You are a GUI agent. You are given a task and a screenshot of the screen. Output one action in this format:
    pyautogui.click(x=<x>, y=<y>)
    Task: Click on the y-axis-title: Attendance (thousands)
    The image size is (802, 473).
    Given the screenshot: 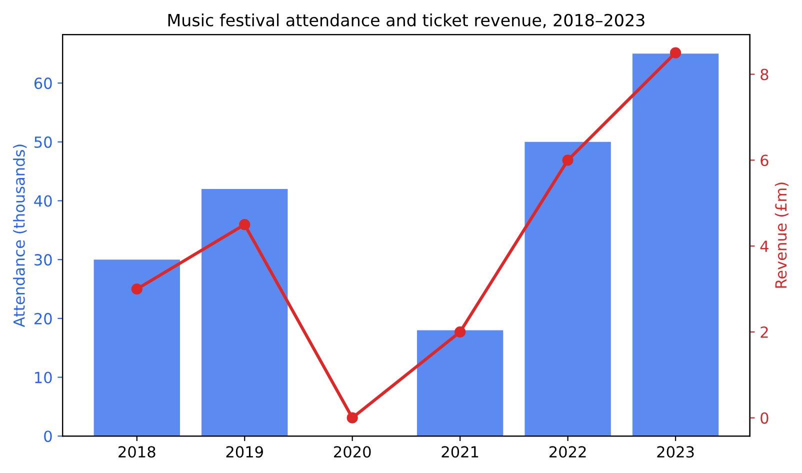 What is the action you would take?
    pyautogui.click(x=20, y=236)
    